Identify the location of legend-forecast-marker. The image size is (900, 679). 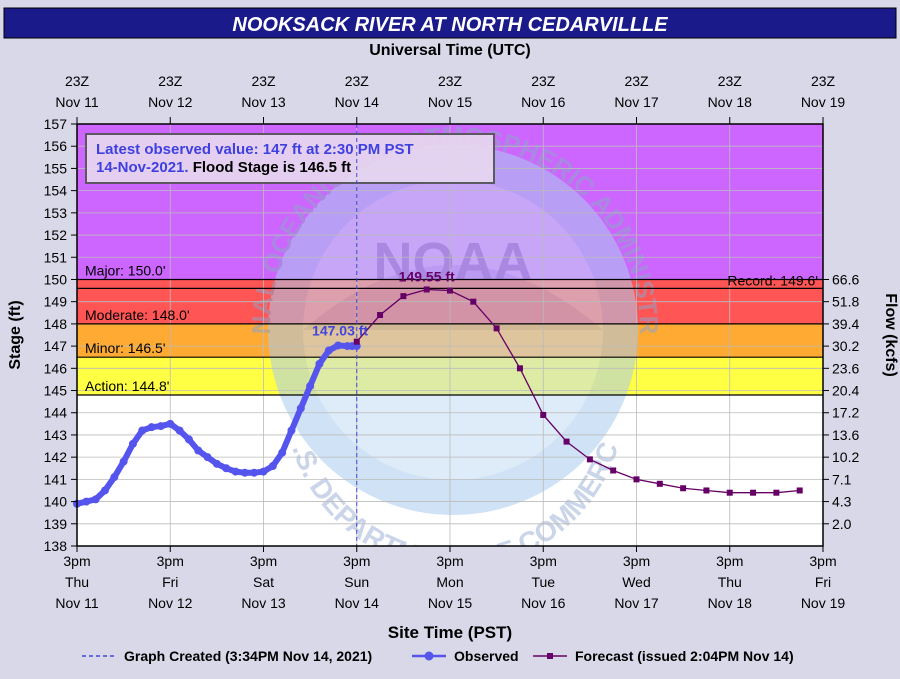
(550, 656).